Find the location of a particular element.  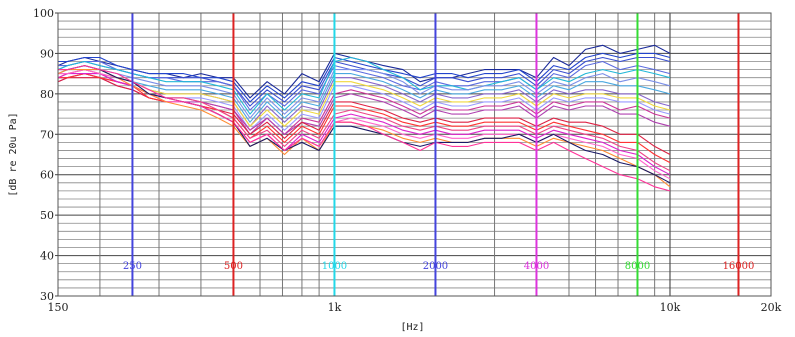

marker-label-4000: 4000 is located at coordinates (536, 266).